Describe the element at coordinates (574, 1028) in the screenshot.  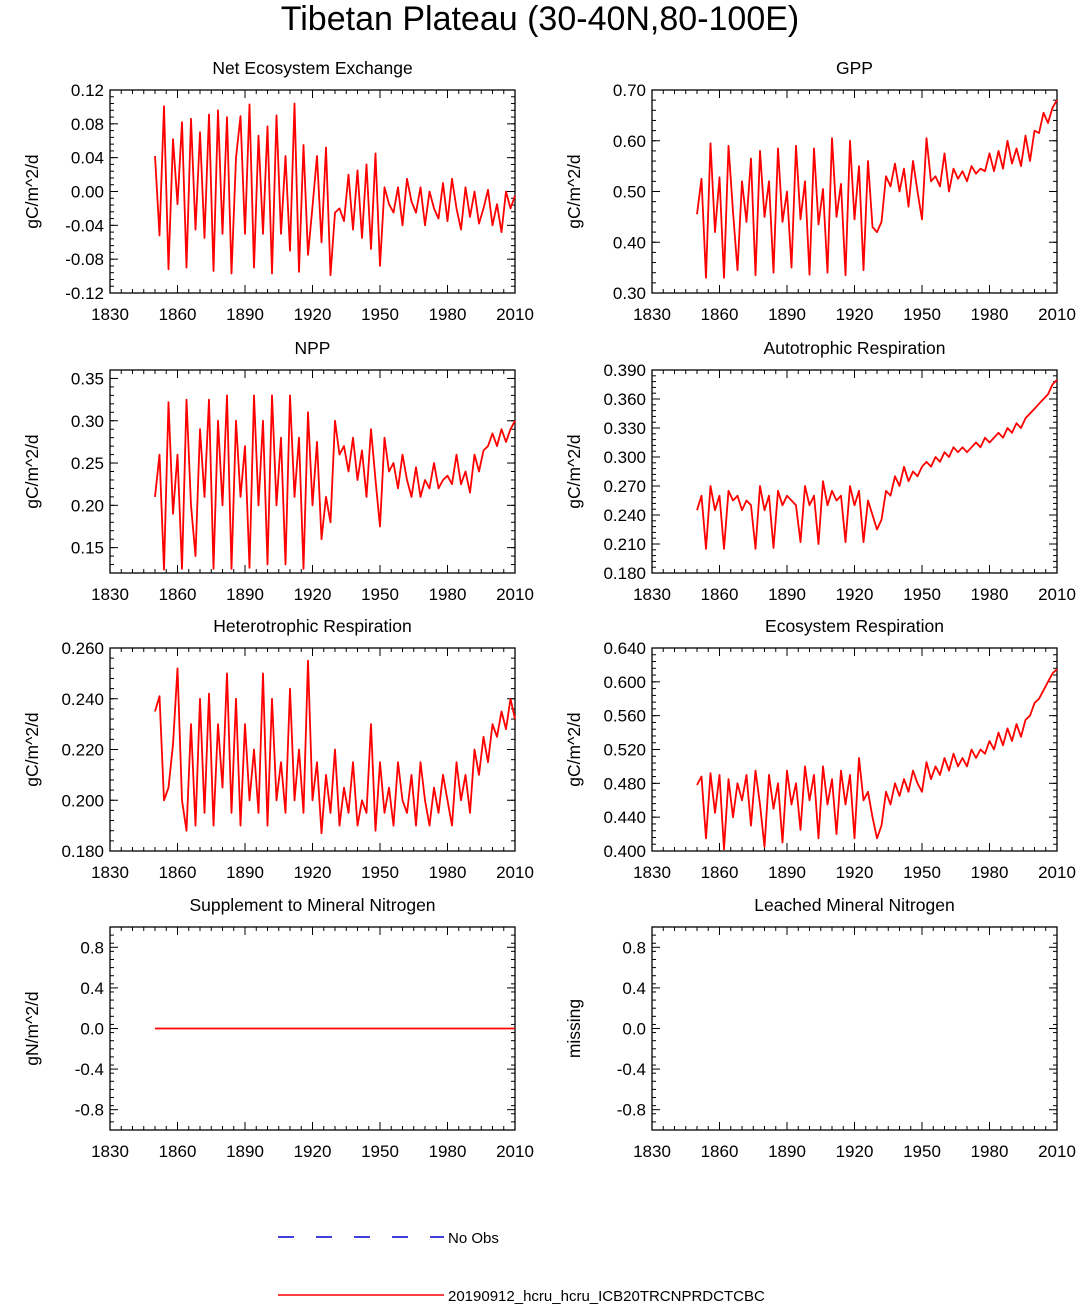
I see `y-axis-label: missing` at that location.